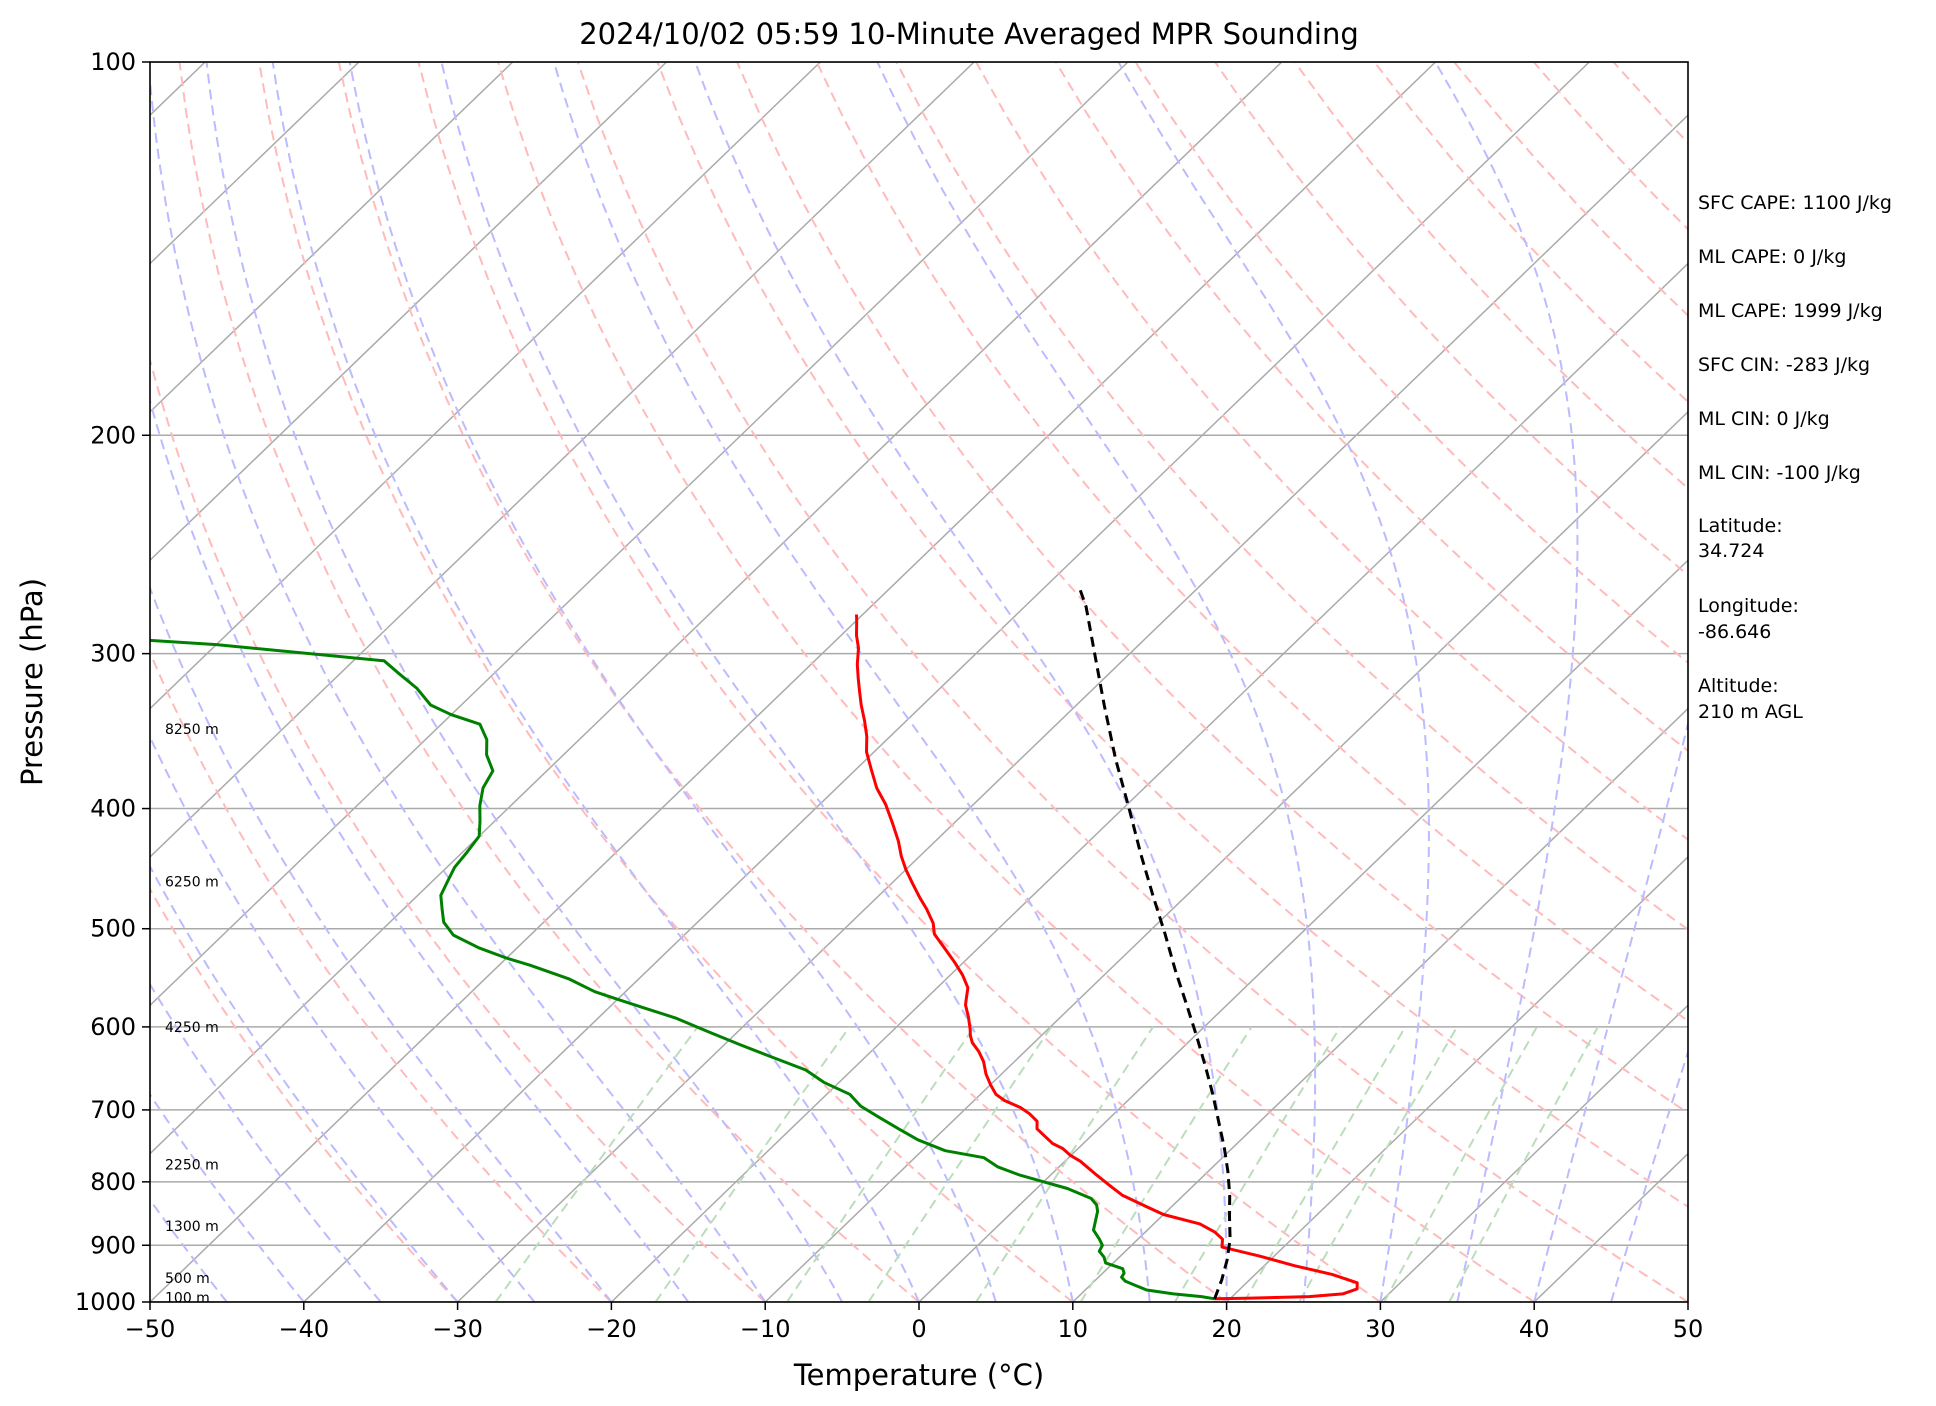 Image resolution: width=1936 pixels, height=1406 pixels. I want to click on ml-cape-text-2: ML CAPE: 1999 J/kg, so click(1790, 311).